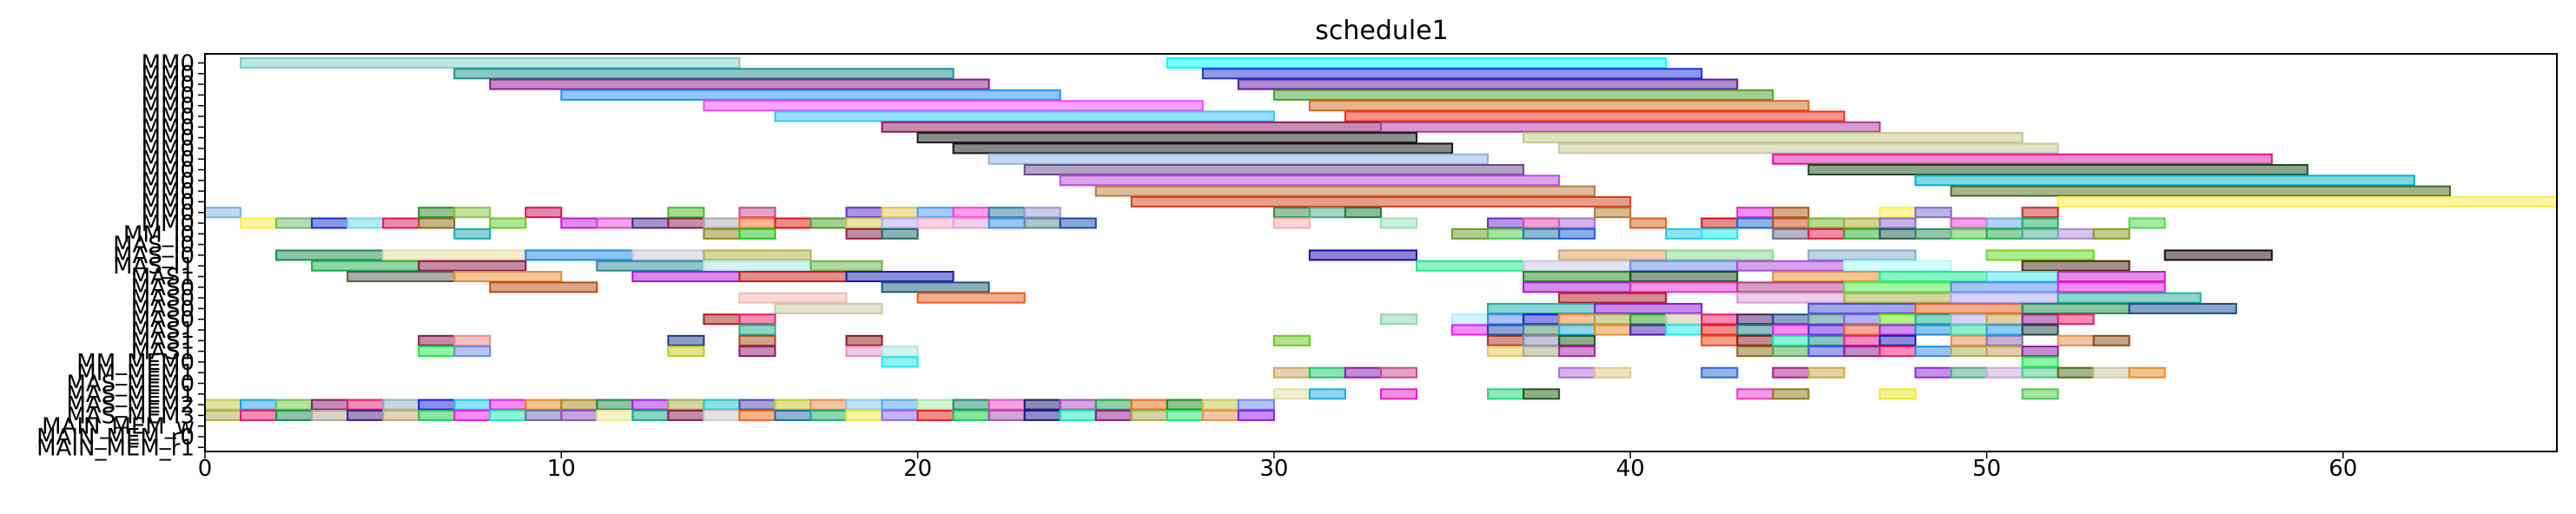 The width and height of the screenshot is (2576, 514). What do you see at coordinates (2342, 469) in the screenshot?
I see `x-tick-label: 60` at bounding box center [2342, 469].